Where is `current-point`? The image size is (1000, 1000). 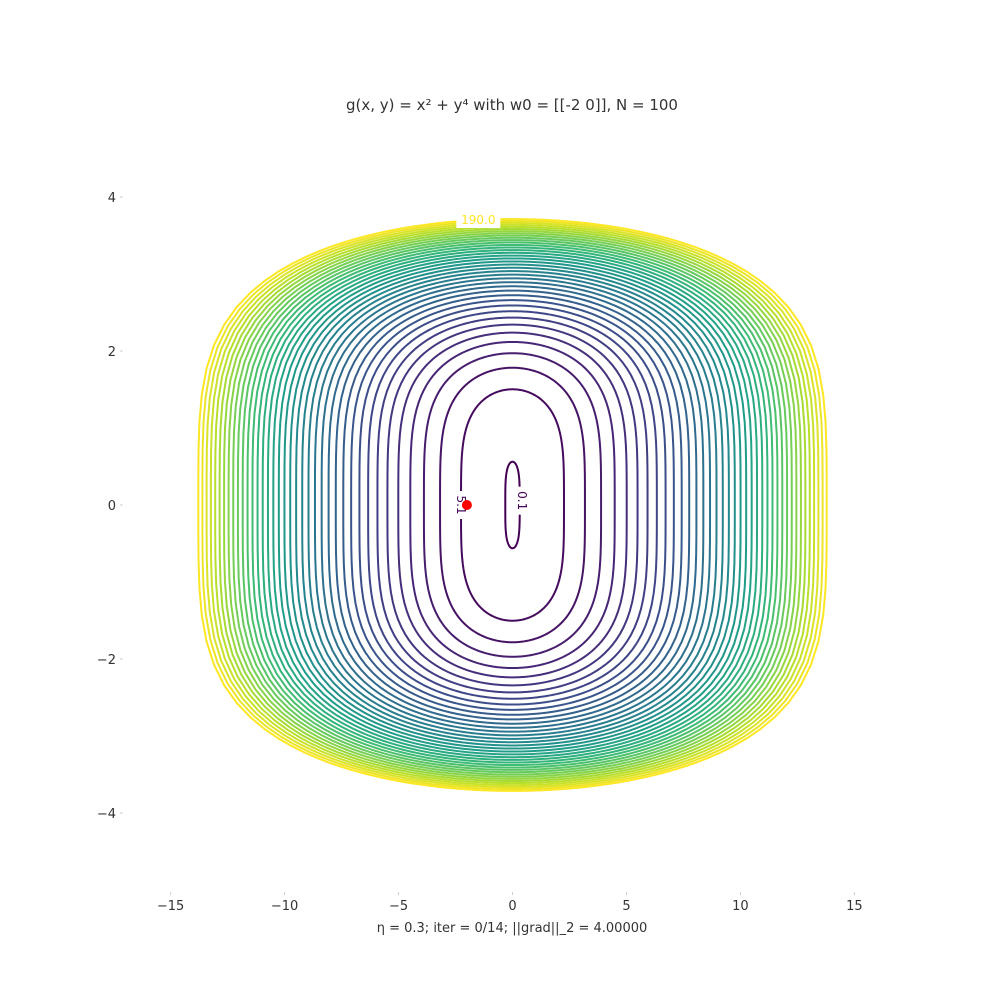 current-point is located at coordinates (466, 505).